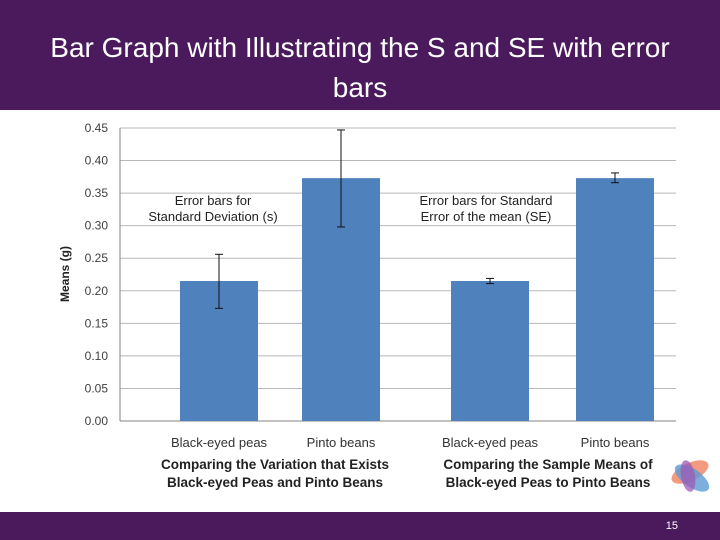 The height and width of the screenshot is (540, 720). Describe the element at coordinates (97, 128) in the screenshot. I see `y-tick-label: 0.45` at that location.